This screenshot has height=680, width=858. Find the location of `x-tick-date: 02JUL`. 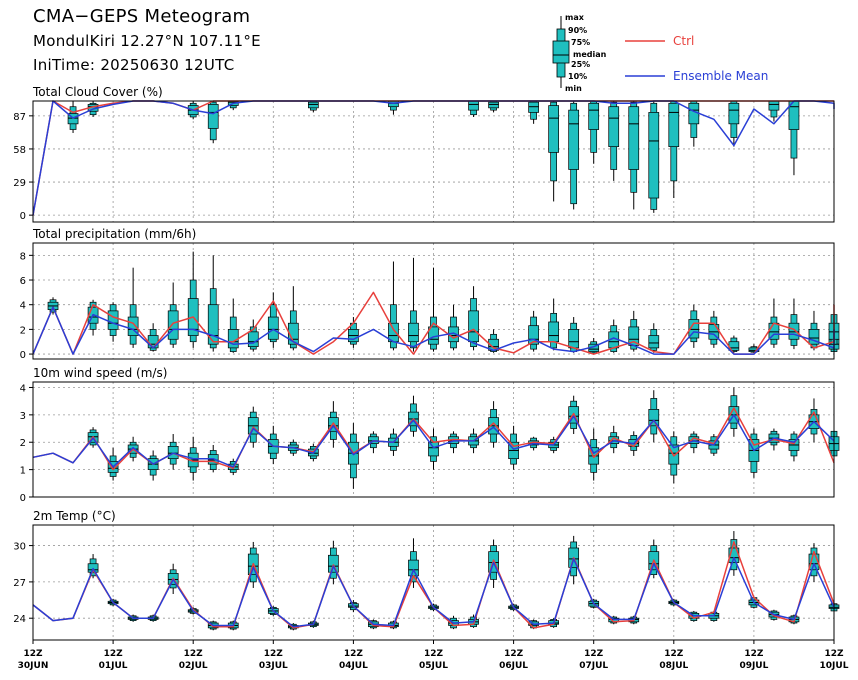

x-tick-date: 02JUL is located at coordinates (193, 666).